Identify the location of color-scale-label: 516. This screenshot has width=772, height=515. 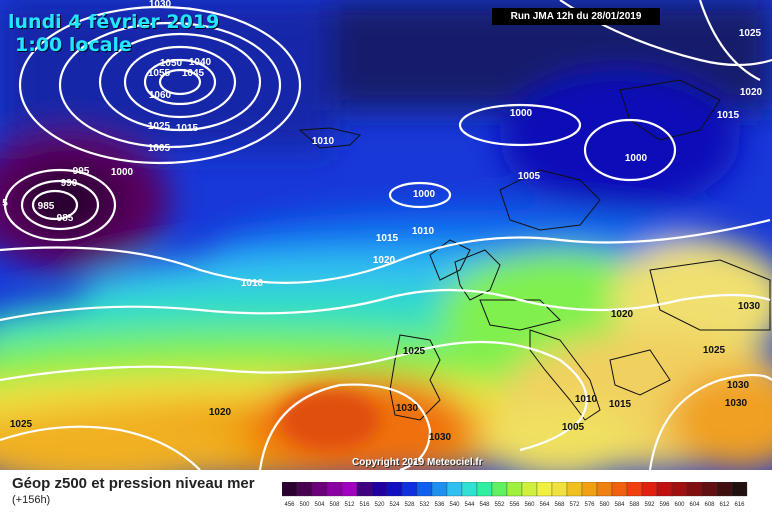
(364, 505).